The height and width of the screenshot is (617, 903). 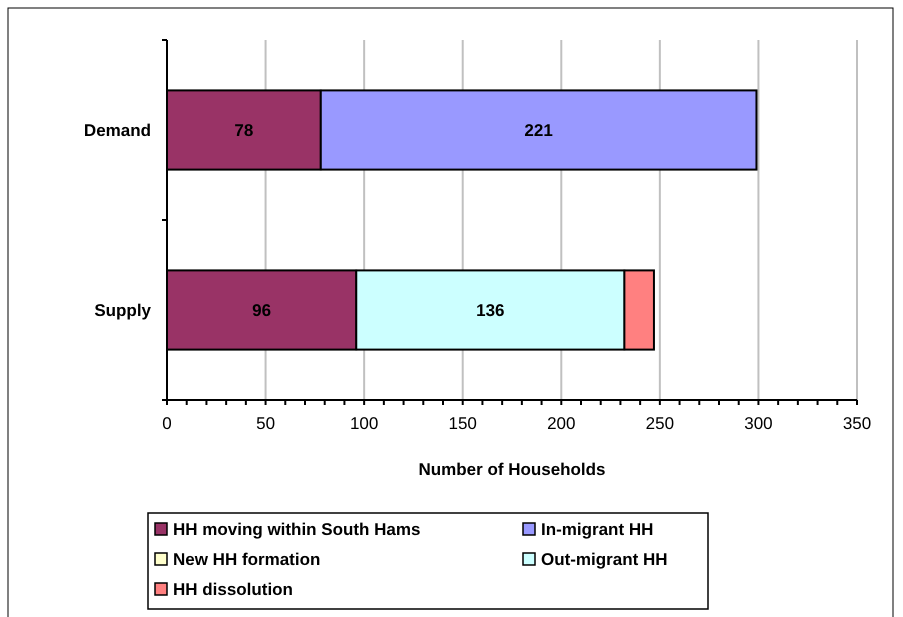 I want to click on y-tick-label: Supply, so click(x=123, y=310).